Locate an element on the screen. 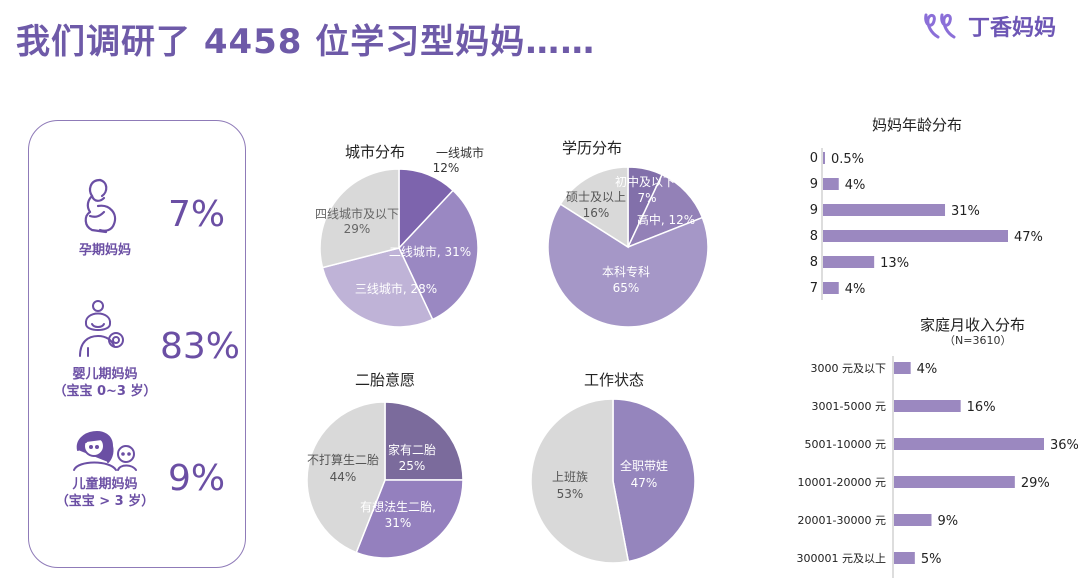 This screenshot has height=586, width=1078. edu-chart-title: 学历分布 is located at coordinates (592, 148).